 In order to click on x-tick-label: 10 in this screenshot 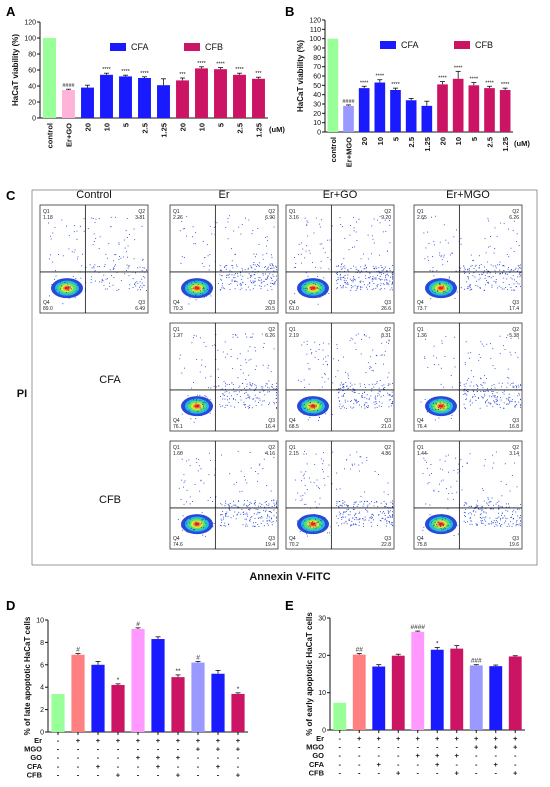, I will do `click(202, 127)`.